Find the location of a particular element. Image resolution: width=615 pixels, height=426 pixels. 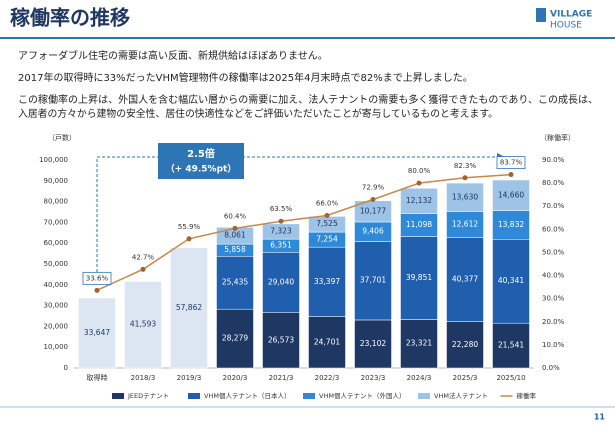

y2-tick-label: 40.0% is located at coordinates (553, 276).